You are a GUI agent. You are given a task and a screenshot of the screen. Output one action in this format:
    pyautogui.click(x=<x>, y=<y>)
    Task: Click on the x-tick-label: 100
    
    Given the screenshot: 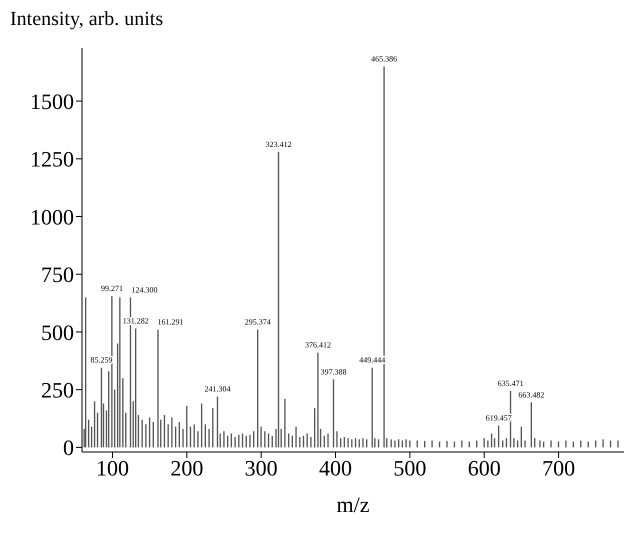 What is the action you would take?
    pyautogui.click(x=112, y=468)
    